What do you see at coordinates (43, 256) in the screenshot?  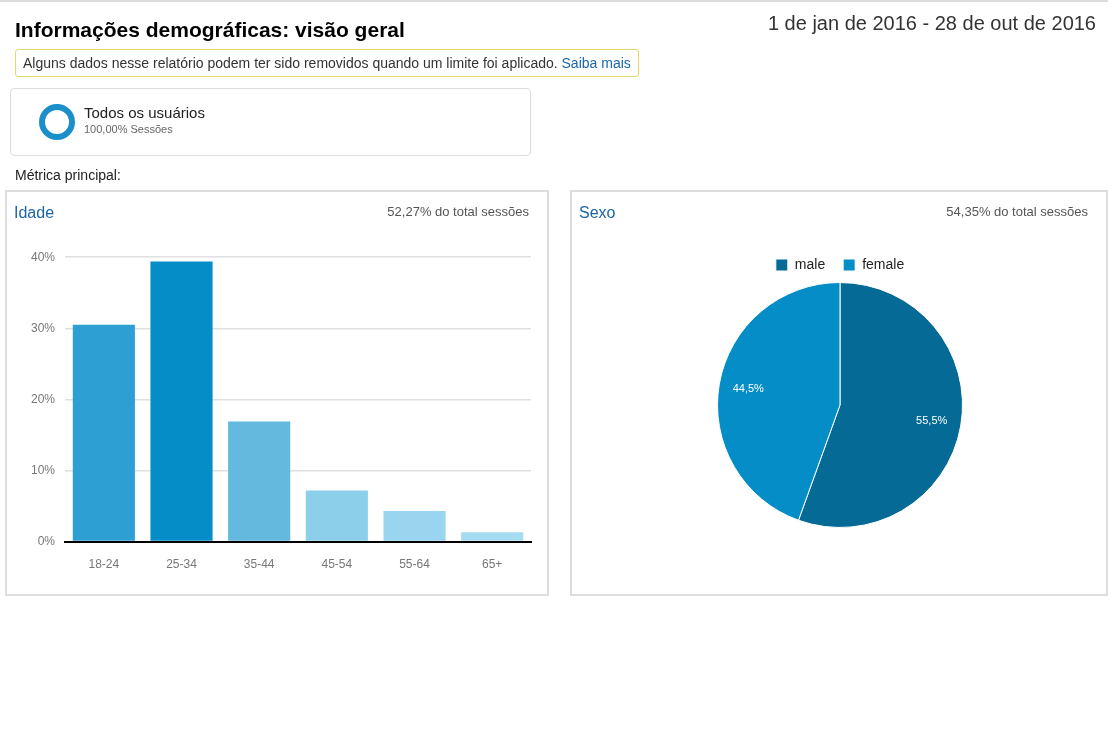 I see `y-tick-label: 40%` at bounding box center [43, 256].